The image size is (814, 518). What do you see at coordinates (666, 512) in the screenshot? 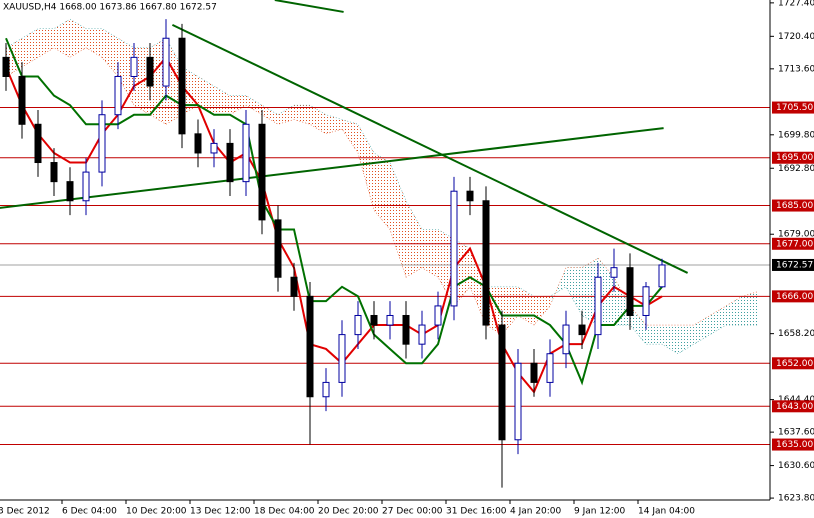
I see `x-tick-label: 14 Jan 04:00` at bounding box center [666, 512].